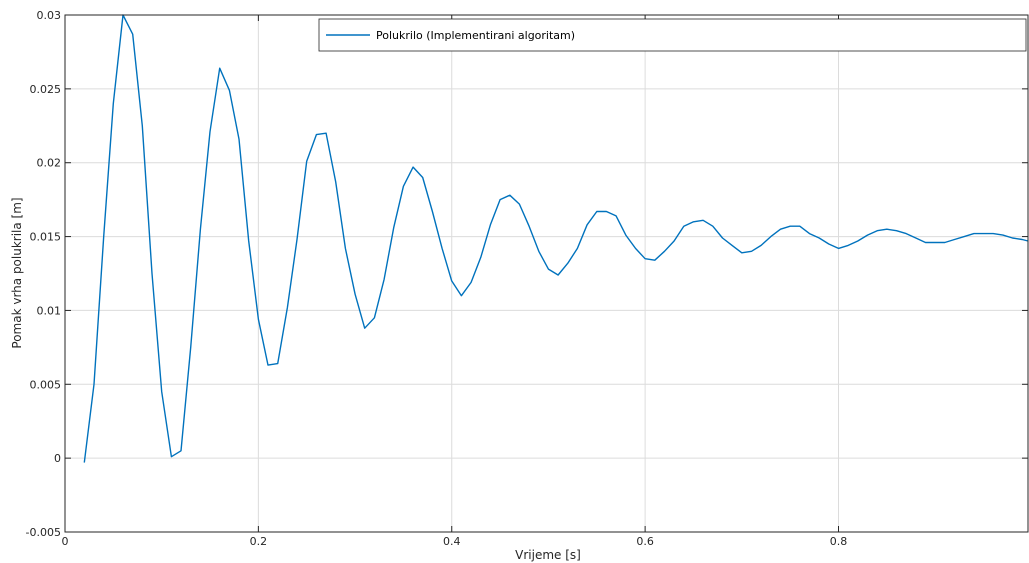 This screenshot has height=563, width=1029. Describe the element at coordinates (46, 237) in the screenshot. I see `y-tick-label: 0.015` at that location.